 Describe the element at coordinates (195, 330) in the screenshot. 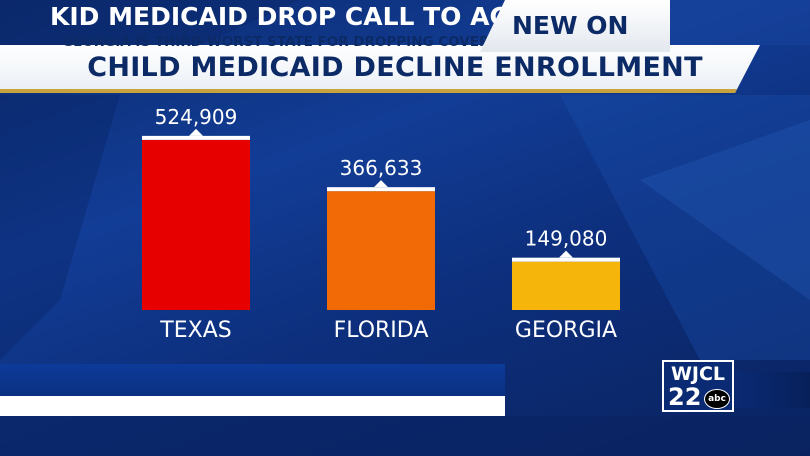

I see `category-label-texas: TEXAS` at that location.